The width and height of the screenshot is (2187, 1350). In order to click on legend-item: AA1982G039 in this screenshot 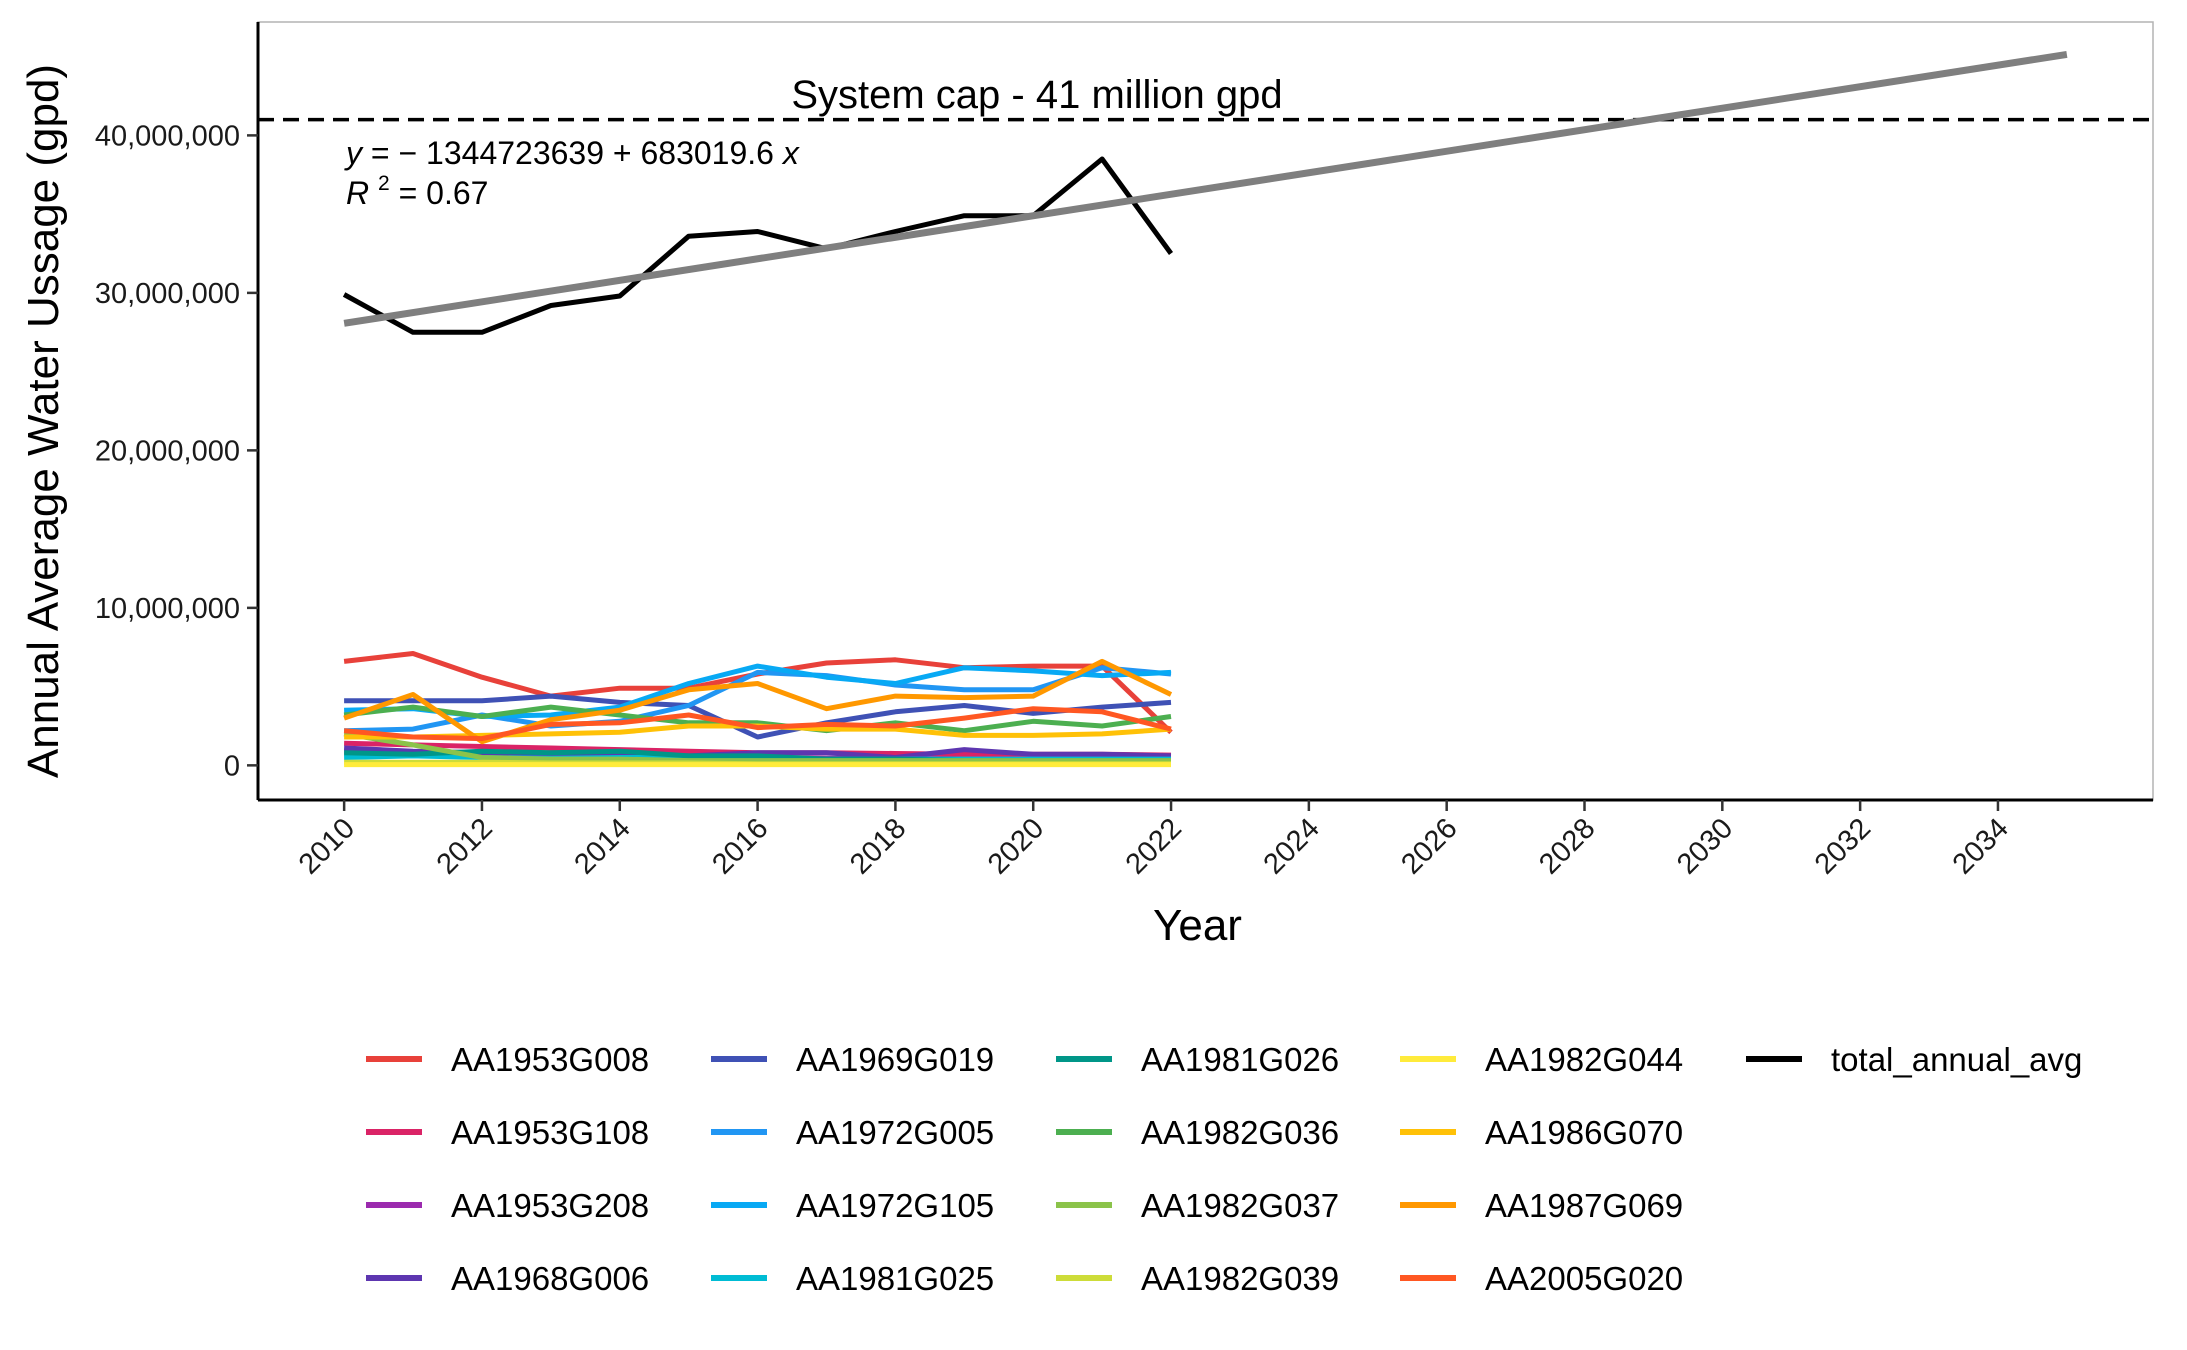, I will do `click(1197, 1278)`.